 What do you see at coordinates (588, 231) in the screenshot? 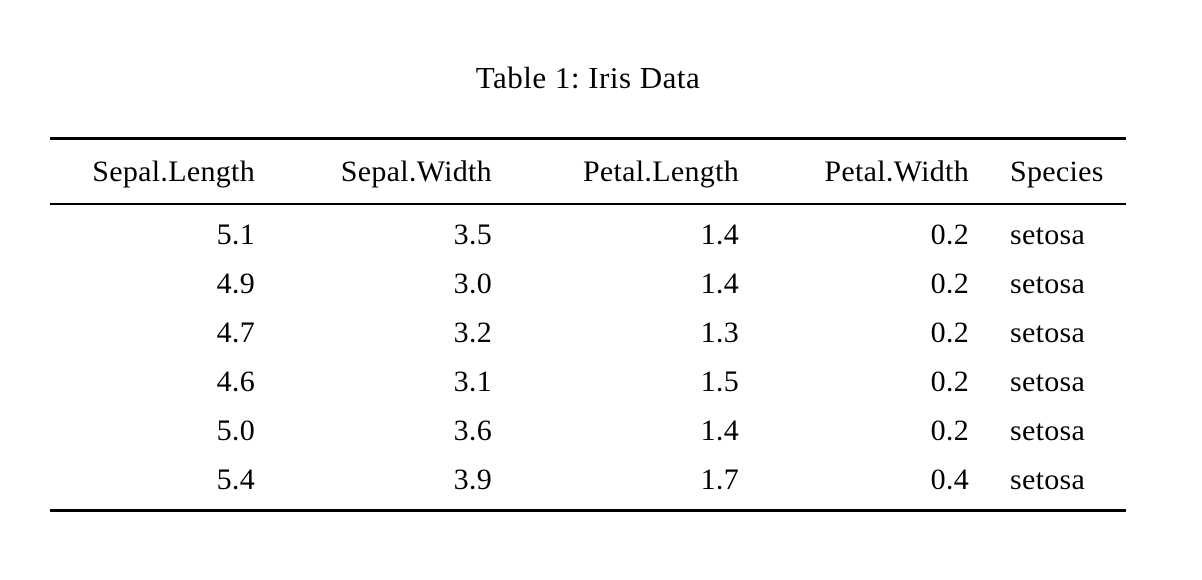
I see `table-row: 5.1 3.5 1.4 0.2 setosa` at bounding box center [588, 231].